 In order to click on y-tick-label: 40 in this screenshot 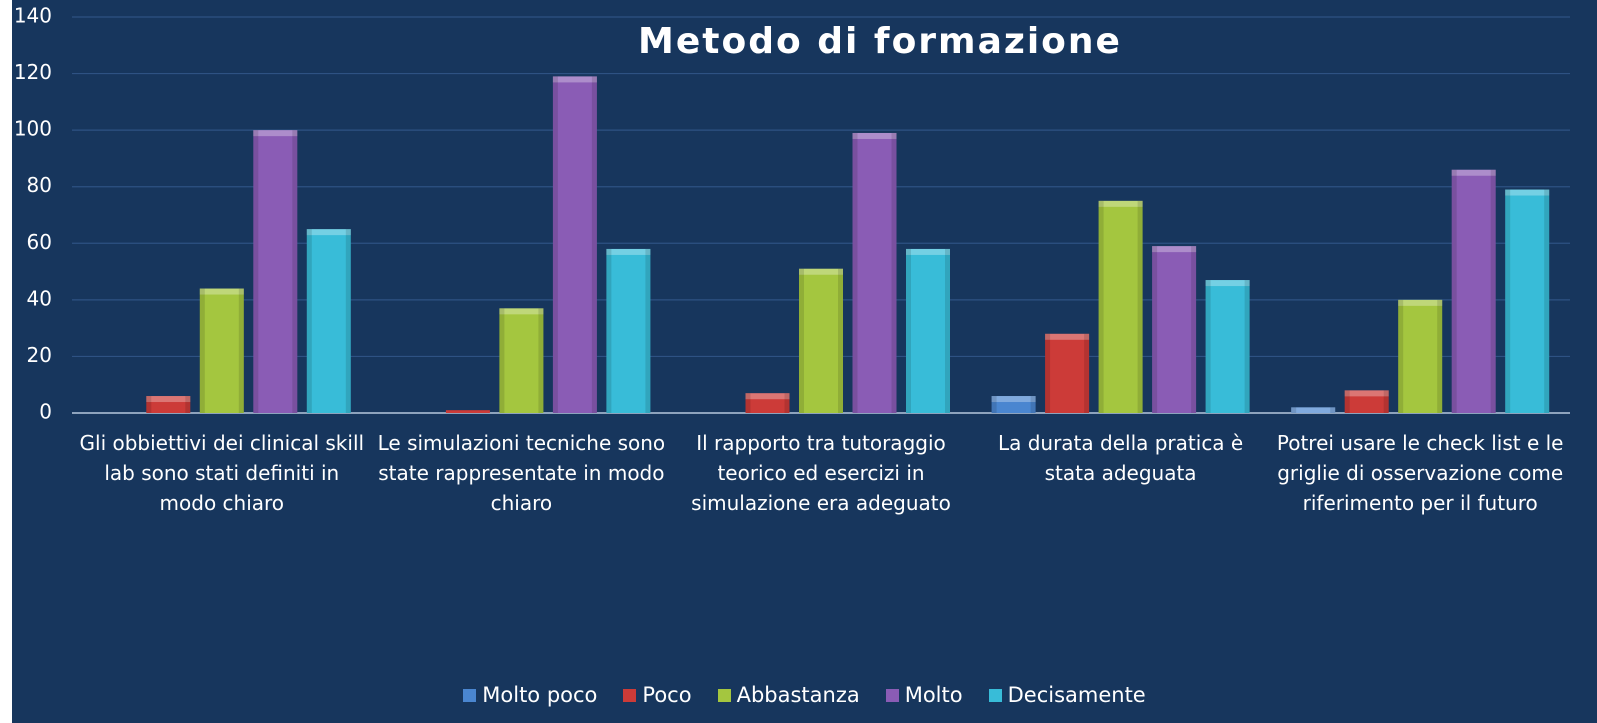, I will do `click(39, 298)`.